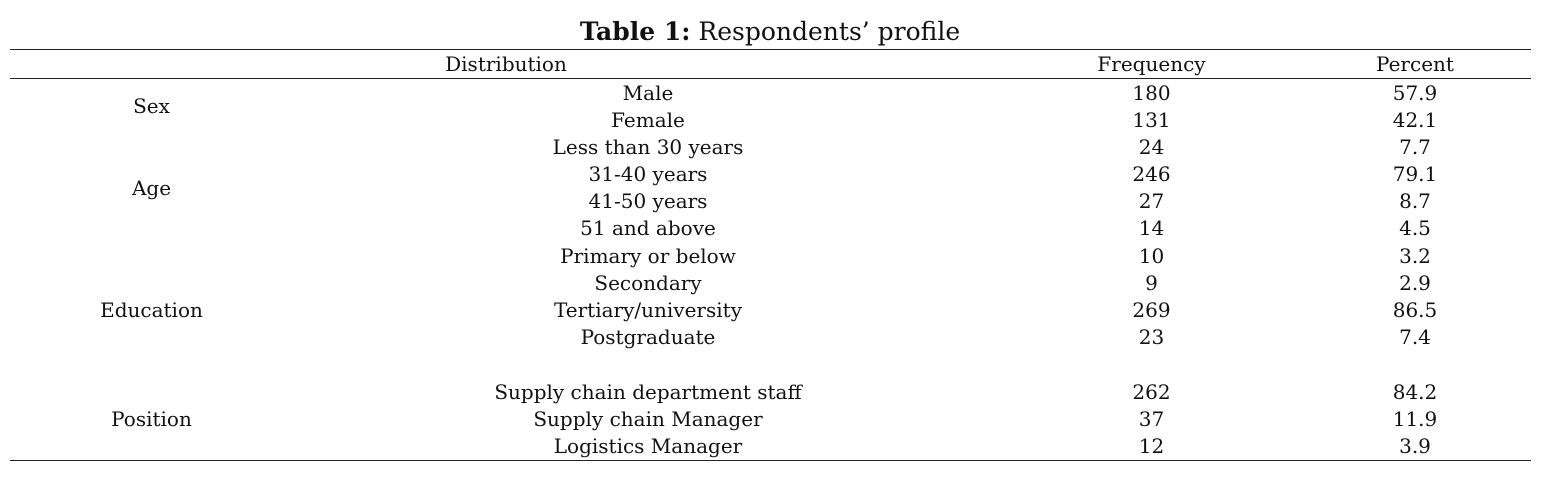  I want to click on row-frequency: 23, so click(1151, 337).